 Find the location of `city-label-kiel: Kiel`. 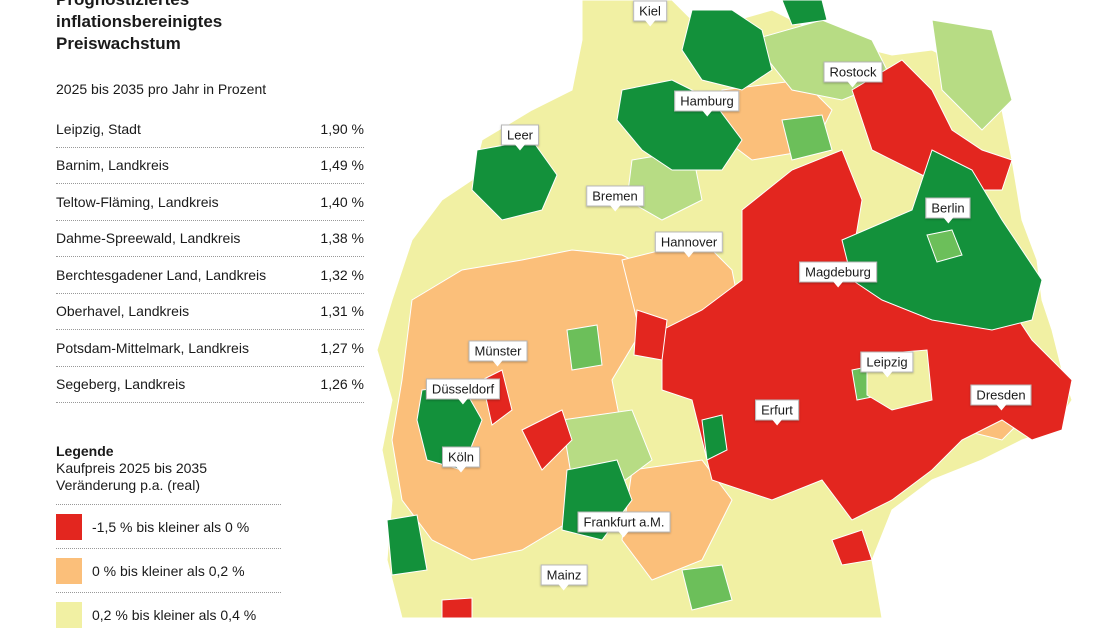

city-label-kiel: Kiel is located at coordinates (650, 13).